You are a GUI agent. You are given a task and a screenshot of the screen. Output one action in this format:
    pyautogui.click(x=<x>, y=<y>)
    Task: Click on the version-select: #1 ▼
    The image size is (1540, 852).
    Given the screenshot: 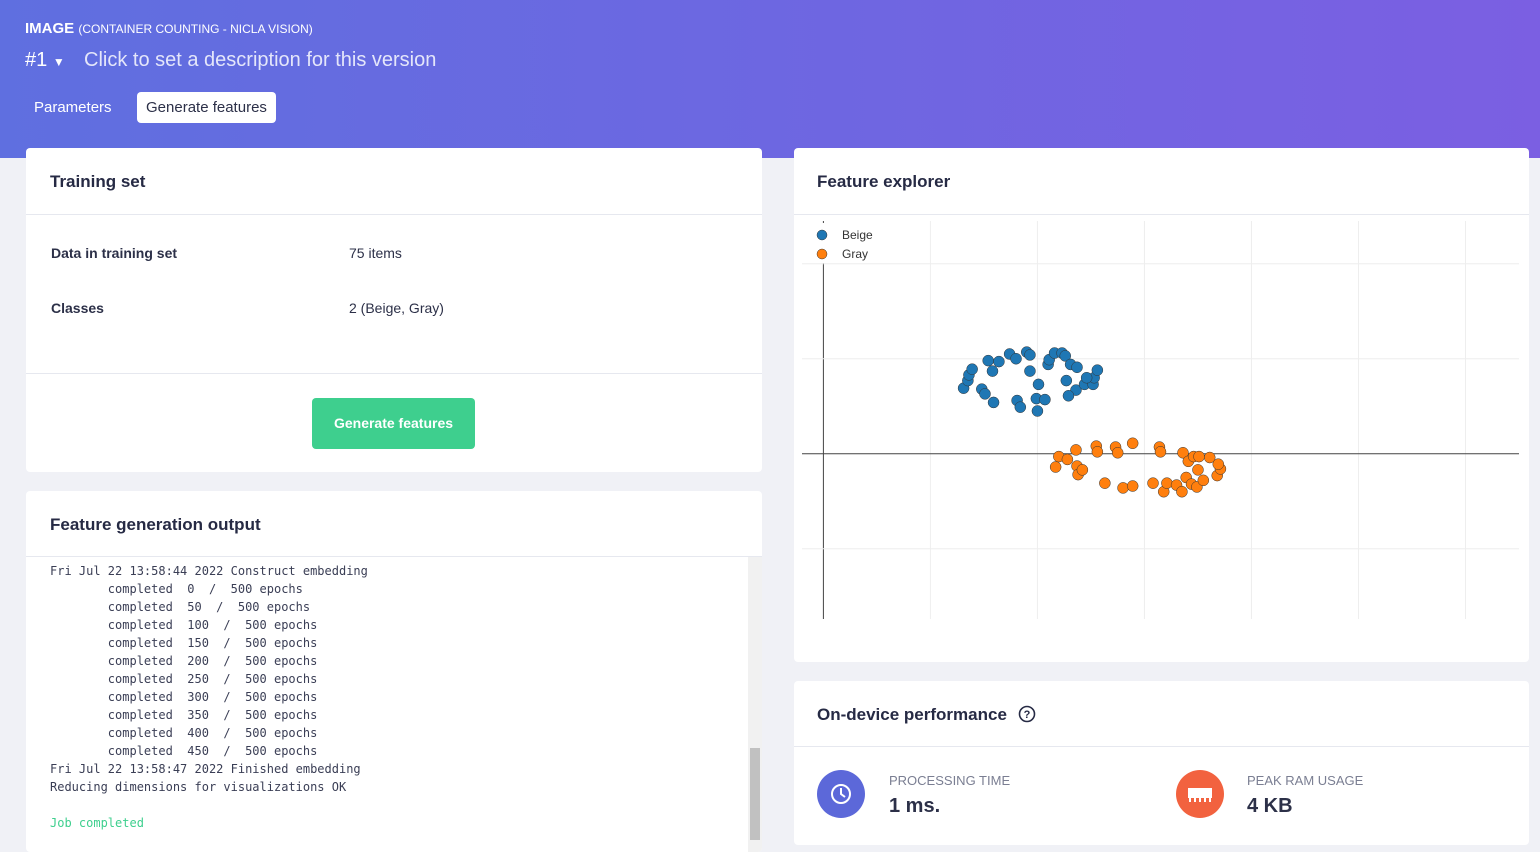 What is the action you would take?
    pyautogui.click(x=45, y=60)
    